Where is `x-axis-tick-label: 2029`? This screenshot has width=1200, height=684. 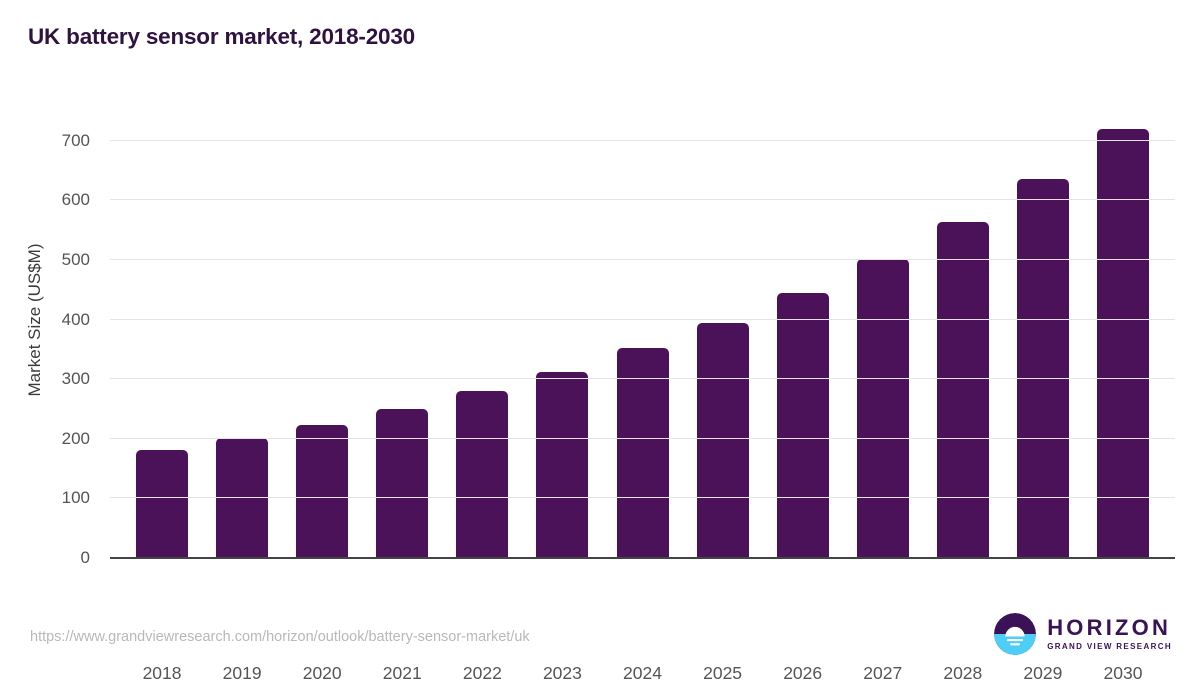
x-axis-tick-label: 2029 is located at coordinates (1043, 673).